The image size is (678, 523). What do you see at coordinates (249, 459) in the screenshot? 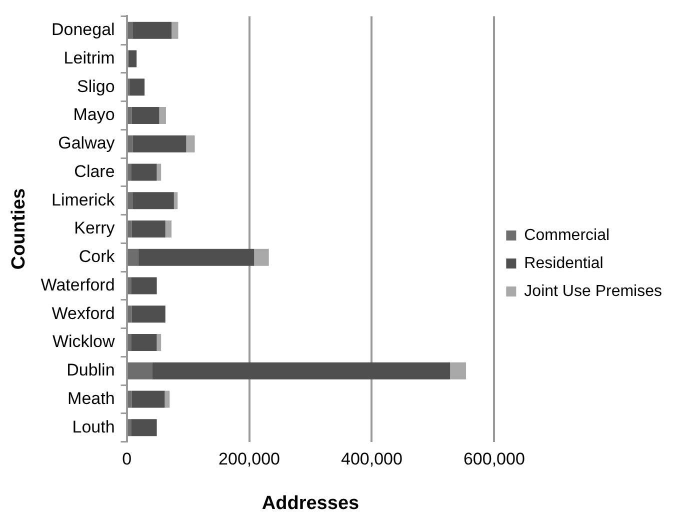
I see `x-tick-label: 200,000` at bounding box center [249, 459].